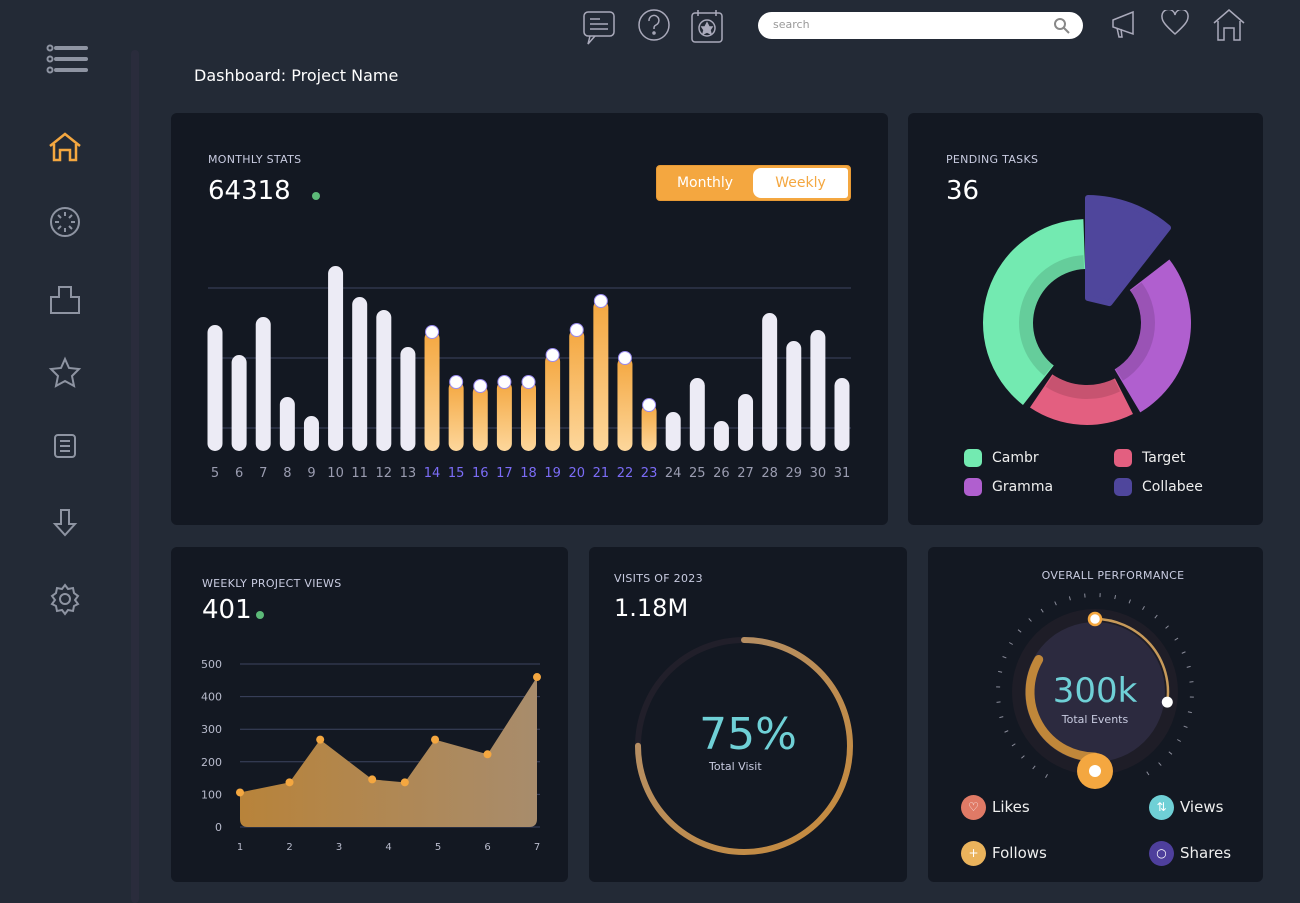 The width and height of the screenshot is (1300, 903). Describe the element at coordinates (384, 473) in the screenshot. I see `x-tick-label: 12` at that location.